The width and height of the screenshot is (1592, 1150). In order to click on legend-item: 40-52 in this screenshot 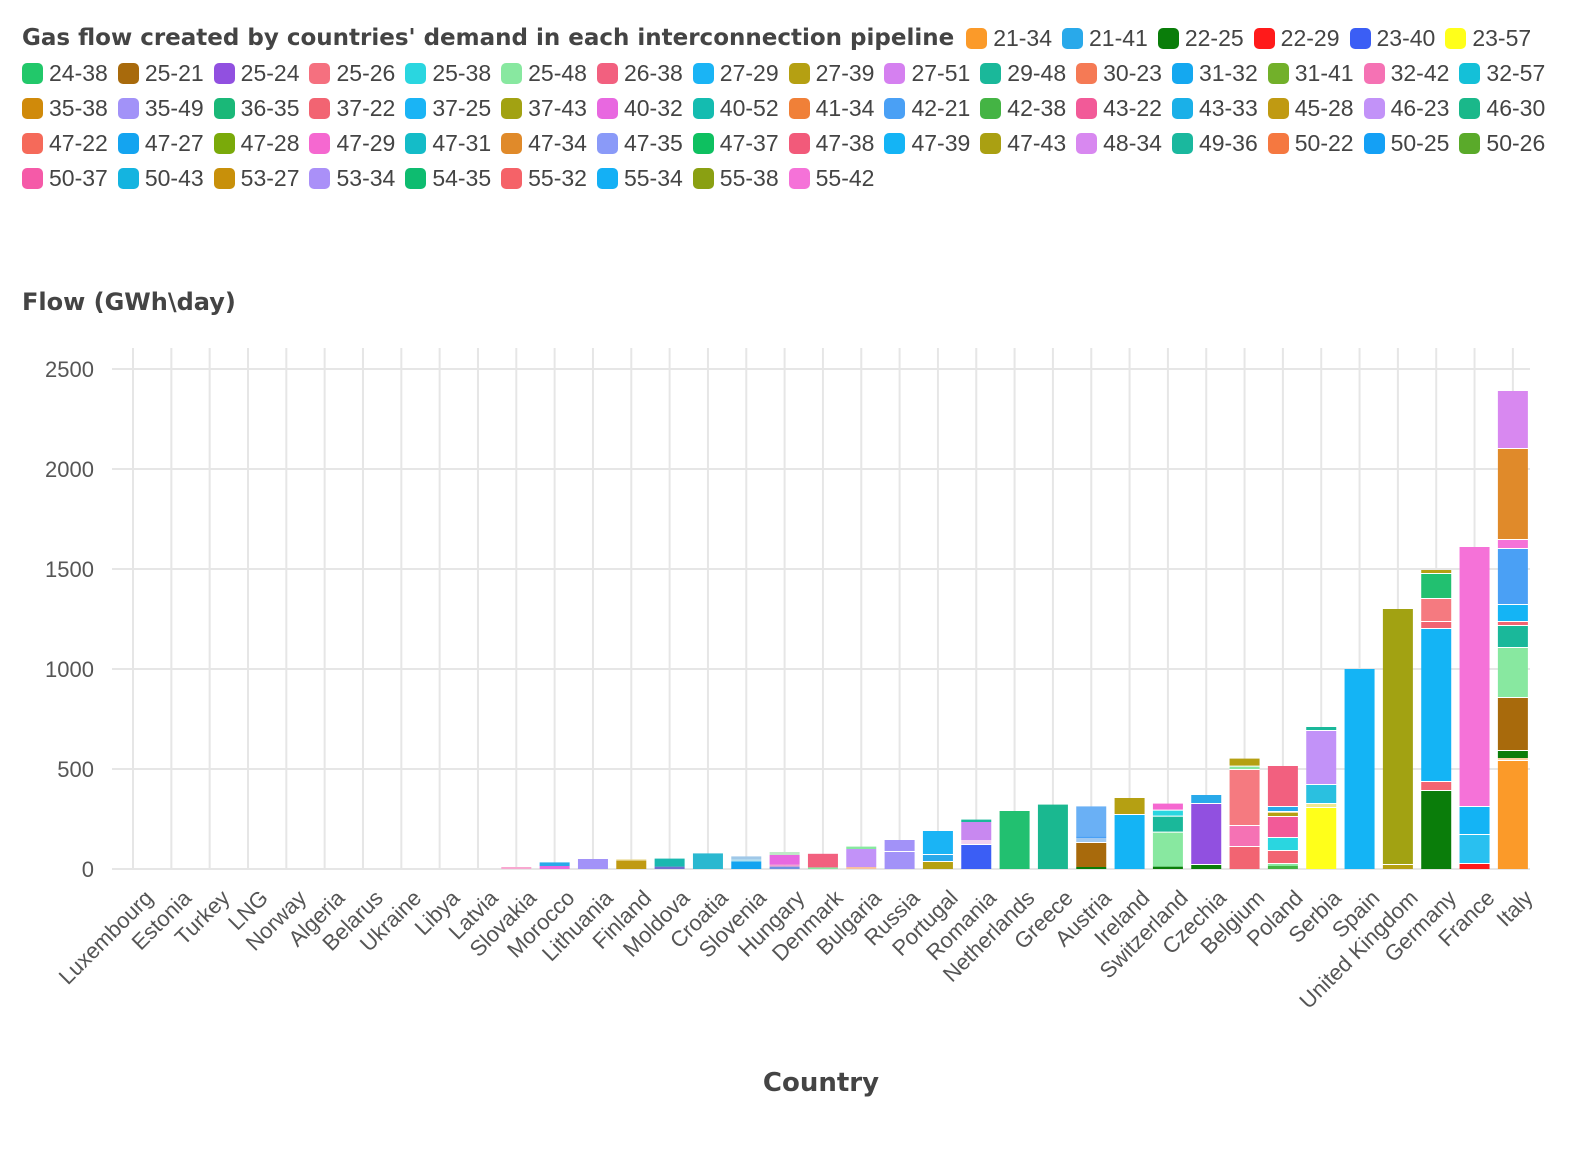, I will do `click(735, 108)`.